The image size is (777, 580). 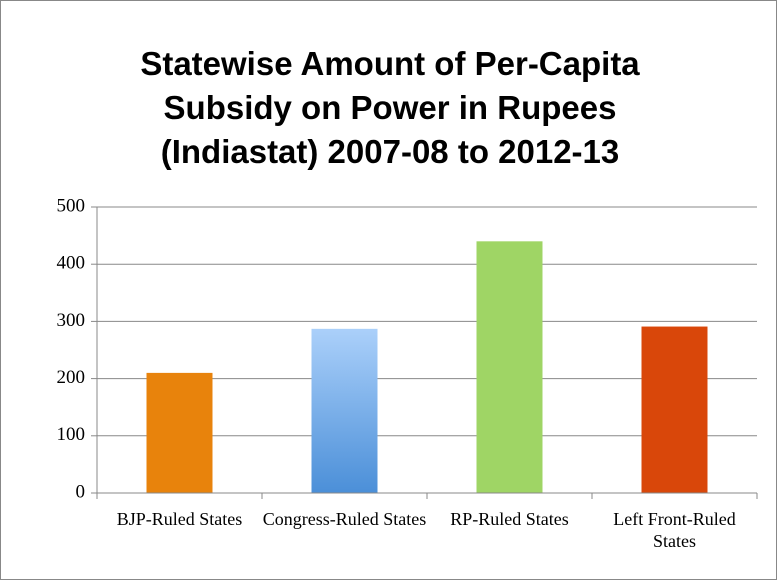 What do you see at coordinates (344, 519) in the screenshot?
I see `x-tick-label: Congress-Ruled States` at bounding box center [344, 519].